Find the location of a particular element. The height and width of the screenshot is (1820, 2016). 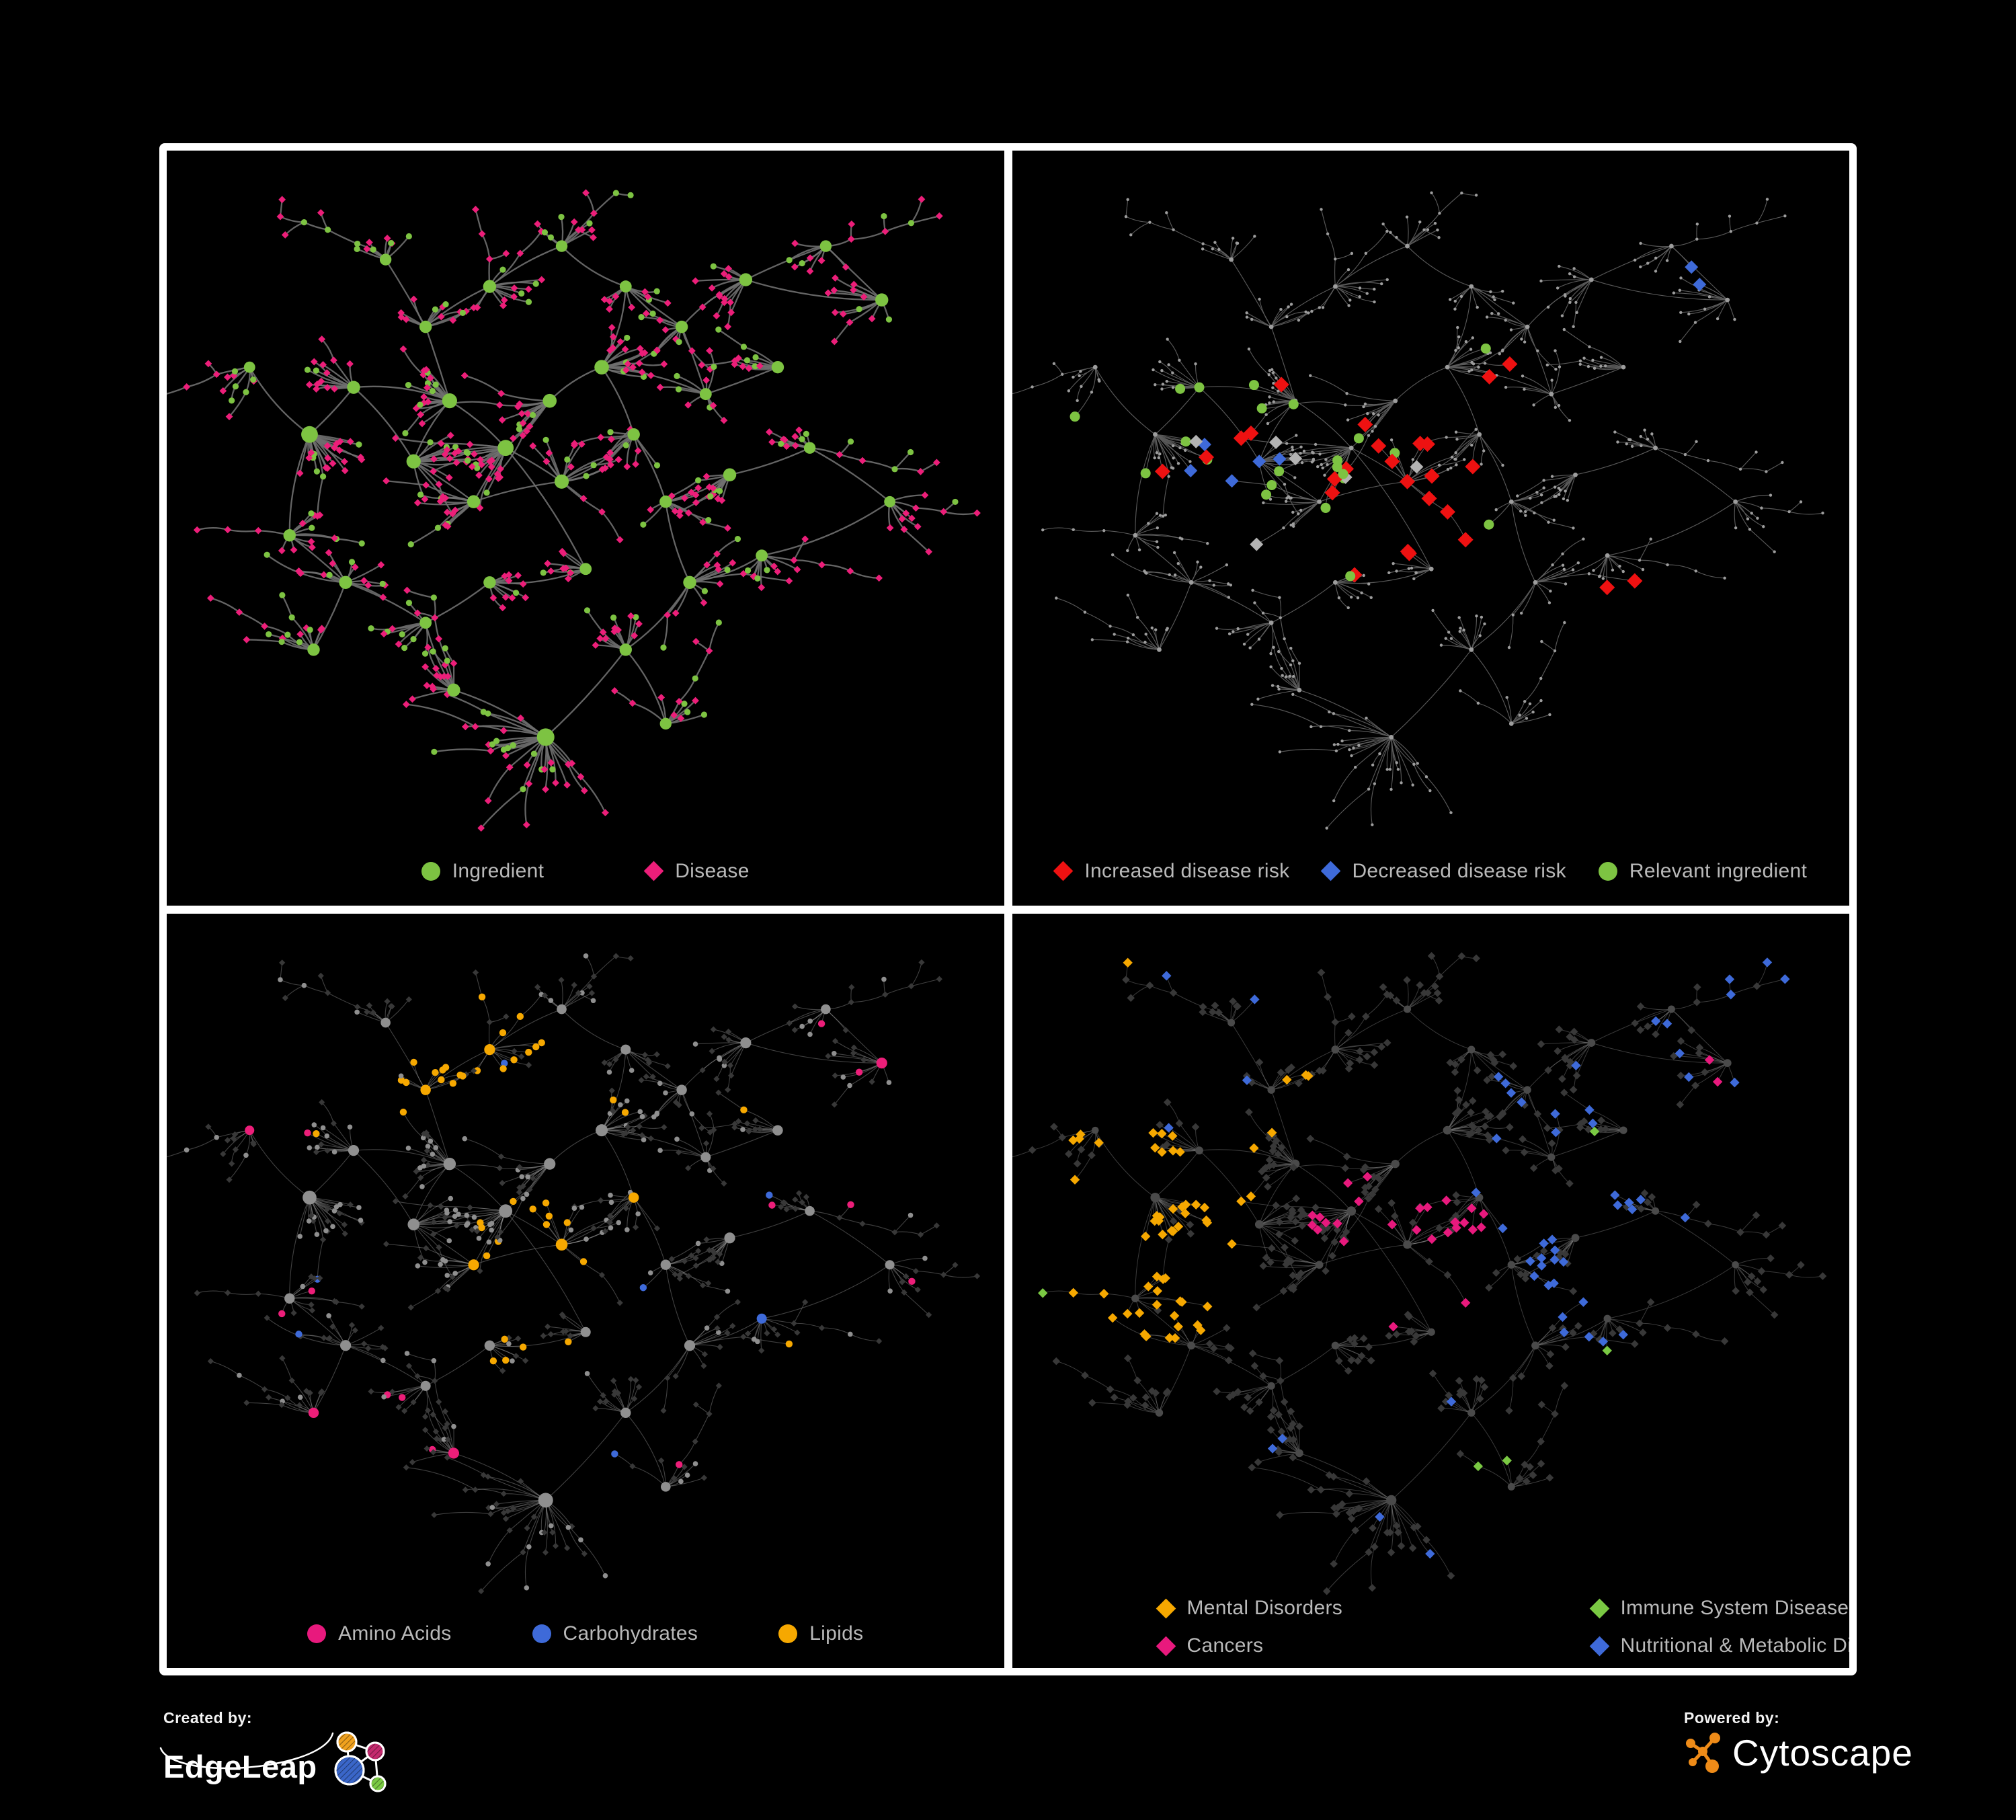

legend-label-decreased-disease-risk: Decreased disease risk is located at coordinates (1459, 870).